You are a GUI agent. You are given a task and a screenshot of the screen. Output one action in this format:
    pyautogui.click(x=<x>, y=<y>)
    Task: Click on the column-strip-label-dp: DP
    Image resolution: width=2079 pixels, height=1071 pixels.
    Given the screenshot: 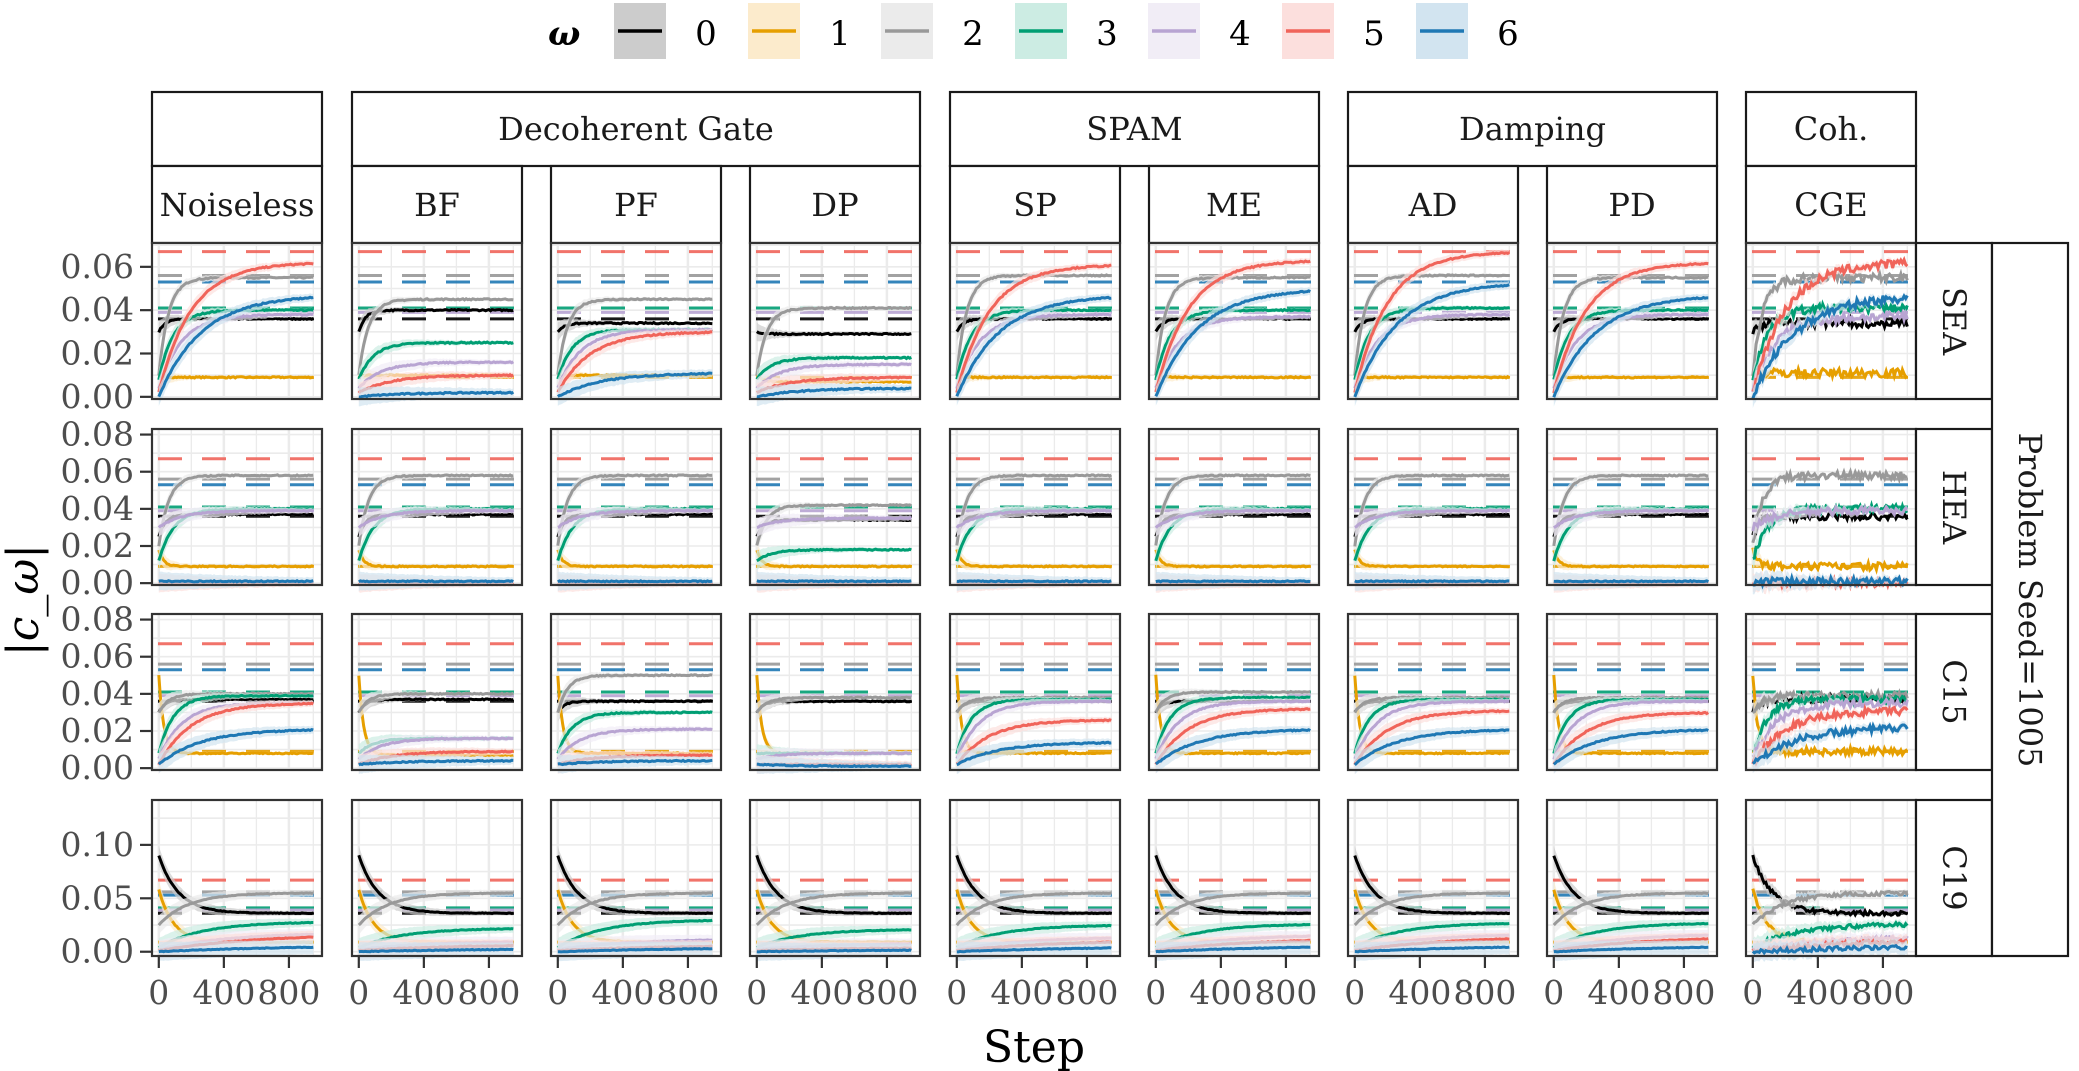 What is the action you would take?
    pyautogui.click(x=834, y=205)
    